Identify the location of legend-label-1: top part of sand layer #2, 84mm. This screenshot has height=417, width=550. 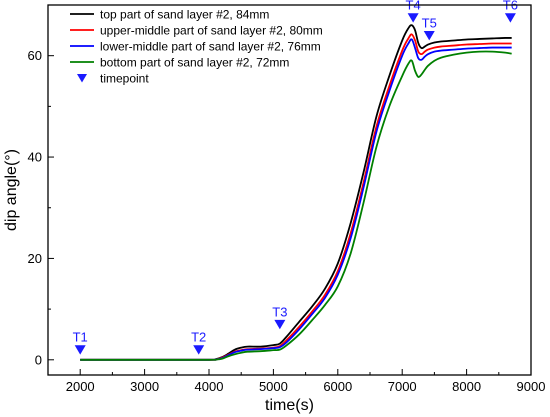
(184, 15).